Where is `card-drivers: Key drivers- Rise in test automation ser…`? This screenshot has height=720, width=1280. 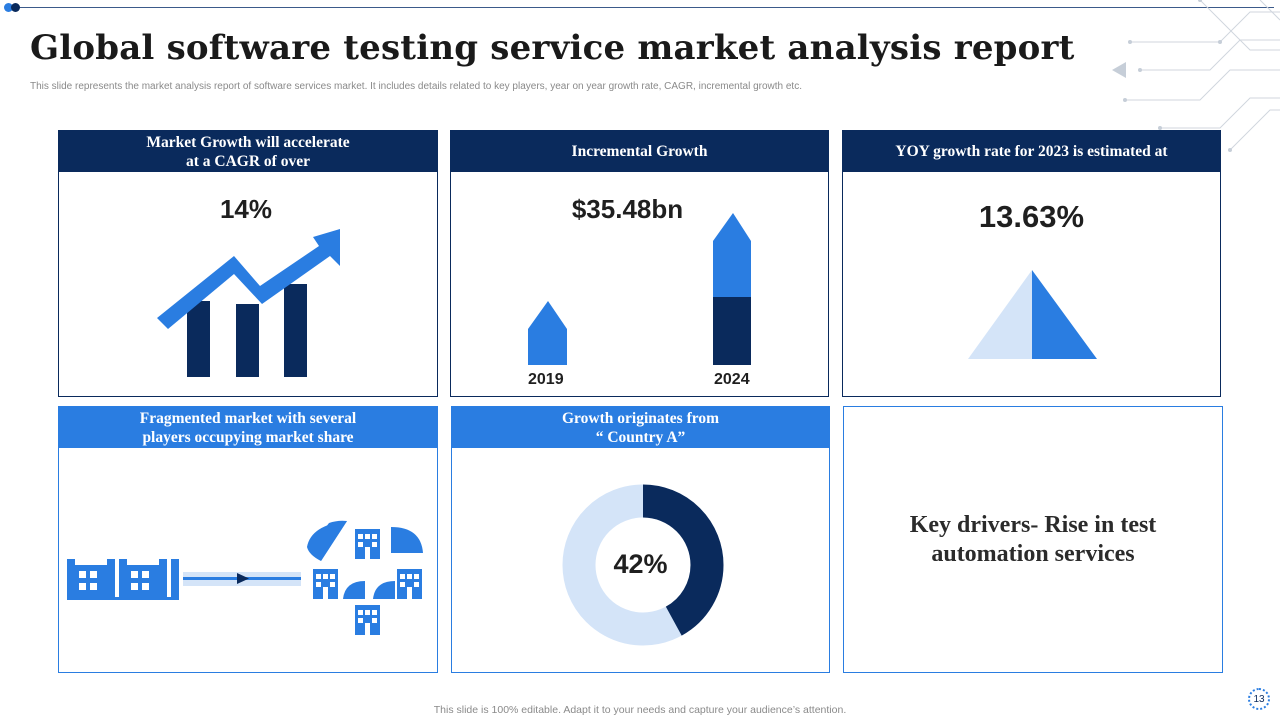
card-drivers: Key drivers- Rise in test automation ser… is located at coordinates (1033, 539).